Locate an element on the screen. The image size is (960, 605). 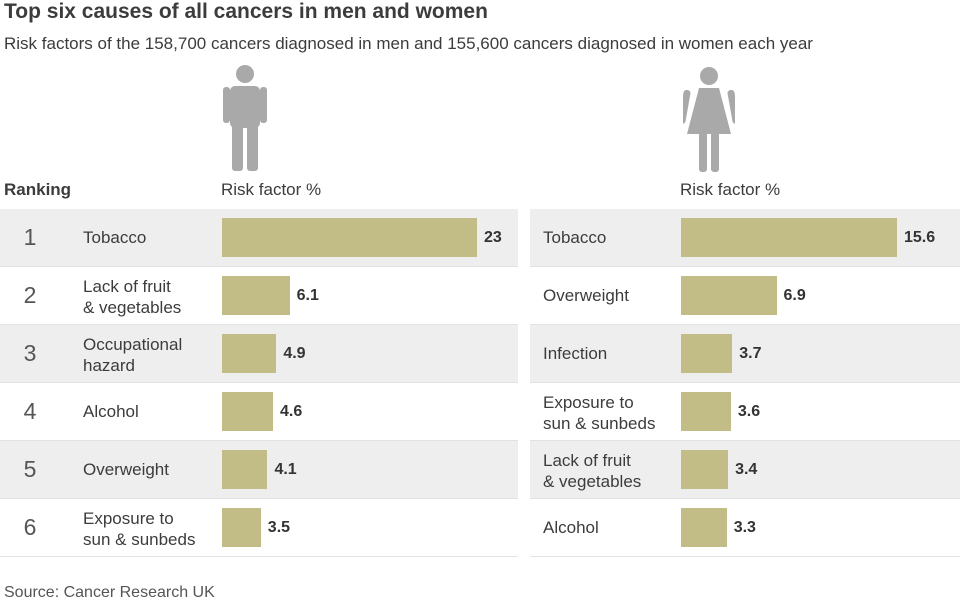
women-risk-header: Risk factor % is located at coordinates (730, 189).